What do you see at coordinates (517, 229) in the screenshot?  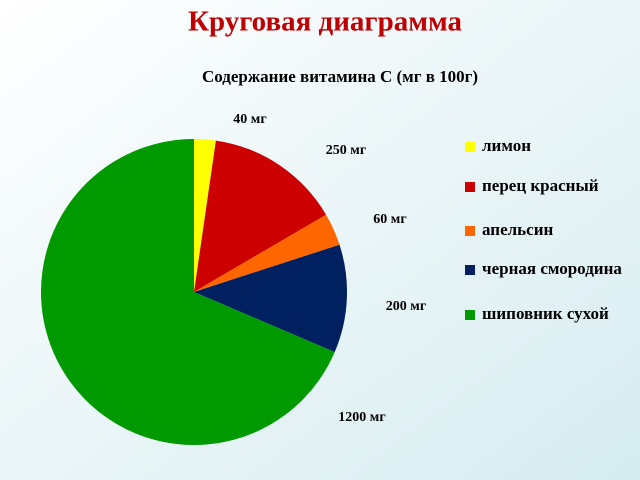 I see `legend-label: апельсин` at bounding box center [517, 229].